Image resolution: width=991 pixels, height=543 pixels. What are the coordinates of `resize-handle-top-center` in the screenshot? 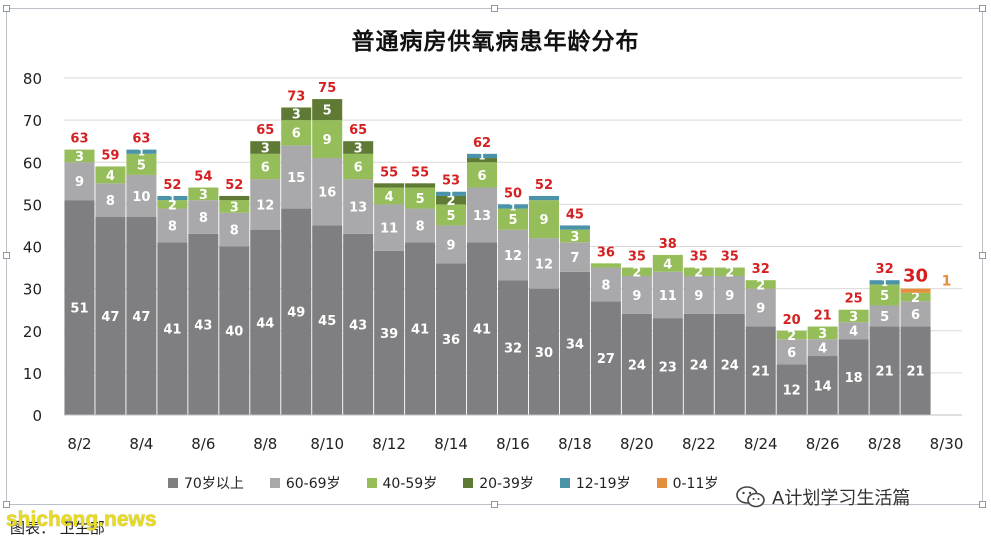 It's located at (494, 8).